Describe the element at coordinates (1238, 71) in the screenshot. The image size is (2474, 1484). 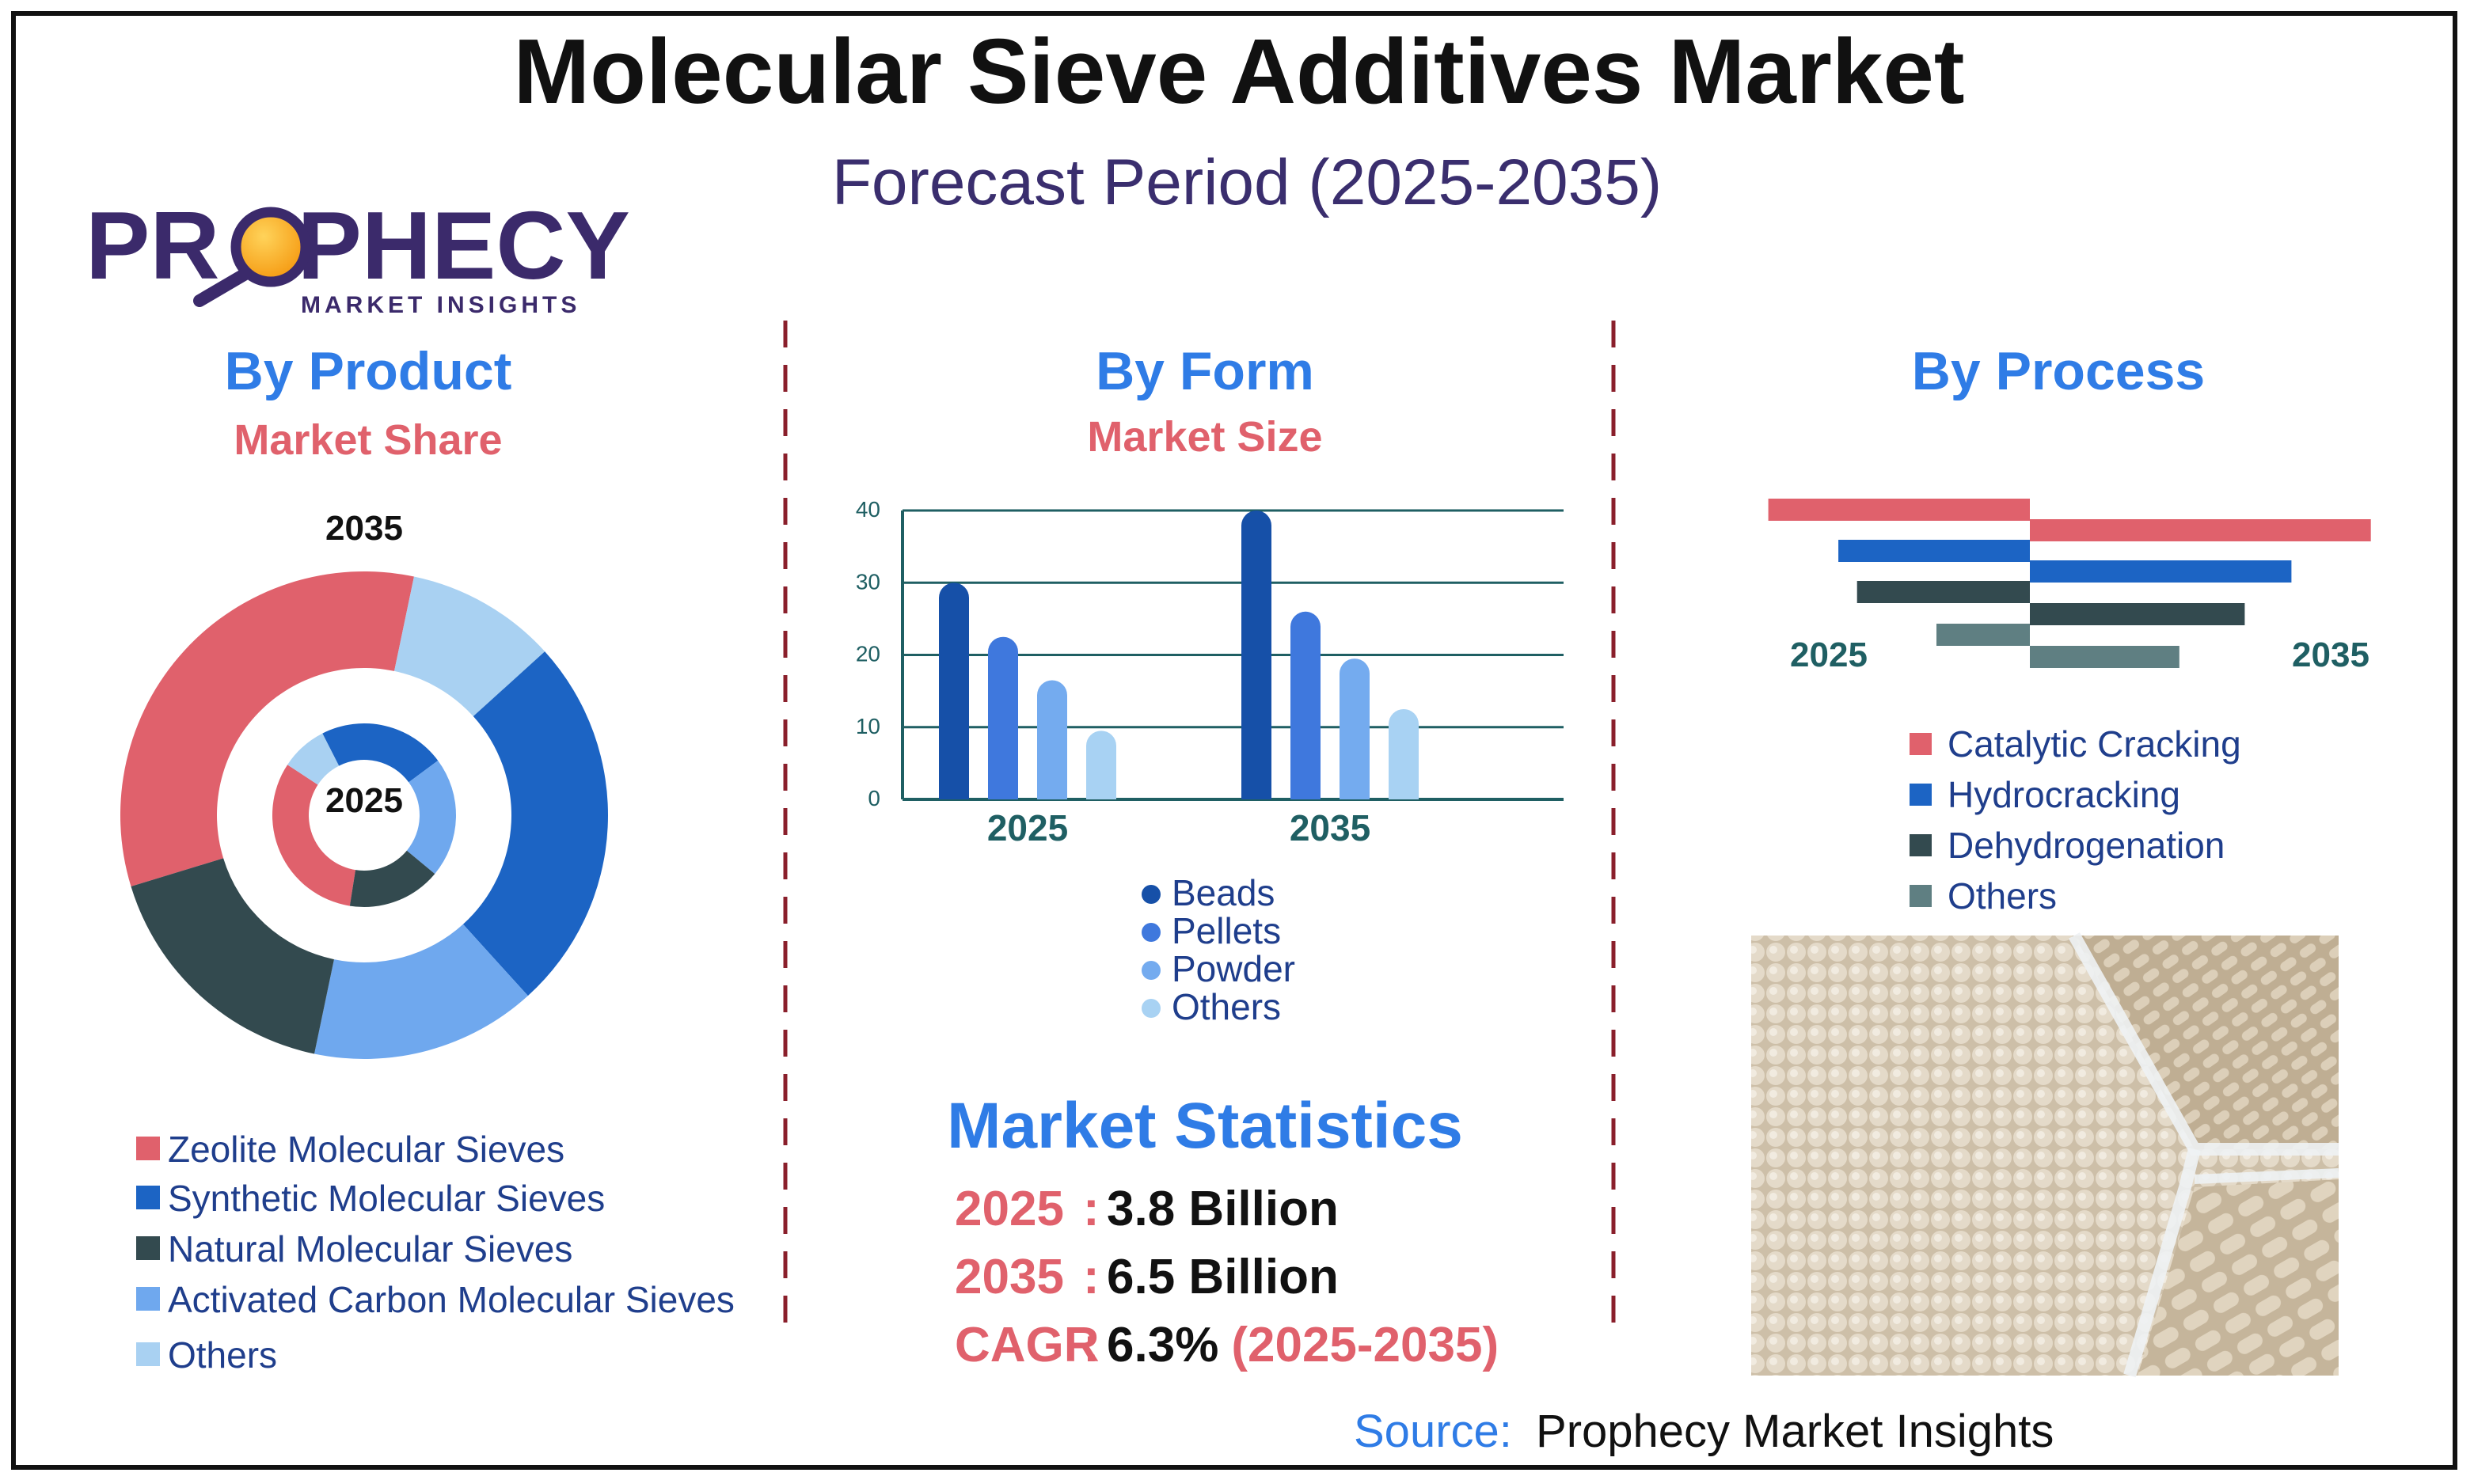
I see `page-title: Molecular Sieve Additives Market` at that location.